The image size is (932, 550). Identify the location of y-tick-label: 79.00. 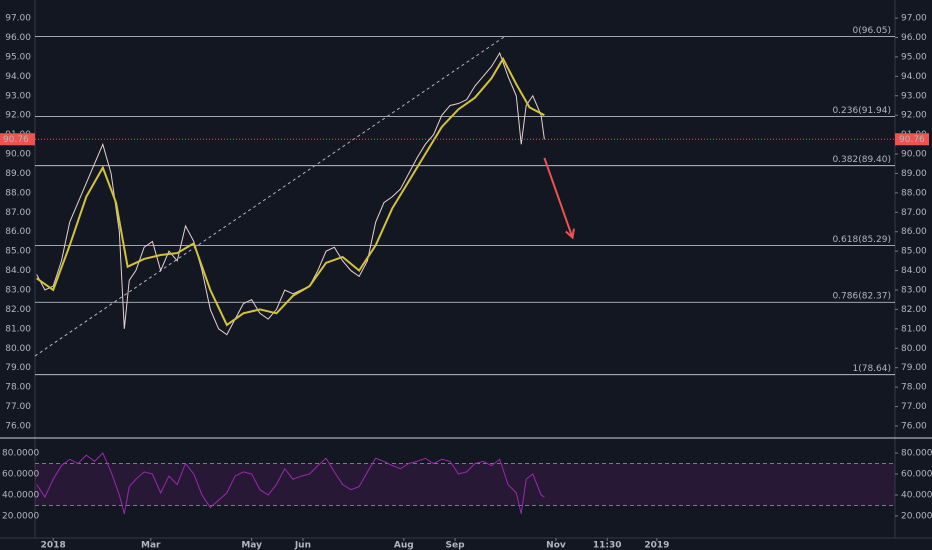
(914, 368).